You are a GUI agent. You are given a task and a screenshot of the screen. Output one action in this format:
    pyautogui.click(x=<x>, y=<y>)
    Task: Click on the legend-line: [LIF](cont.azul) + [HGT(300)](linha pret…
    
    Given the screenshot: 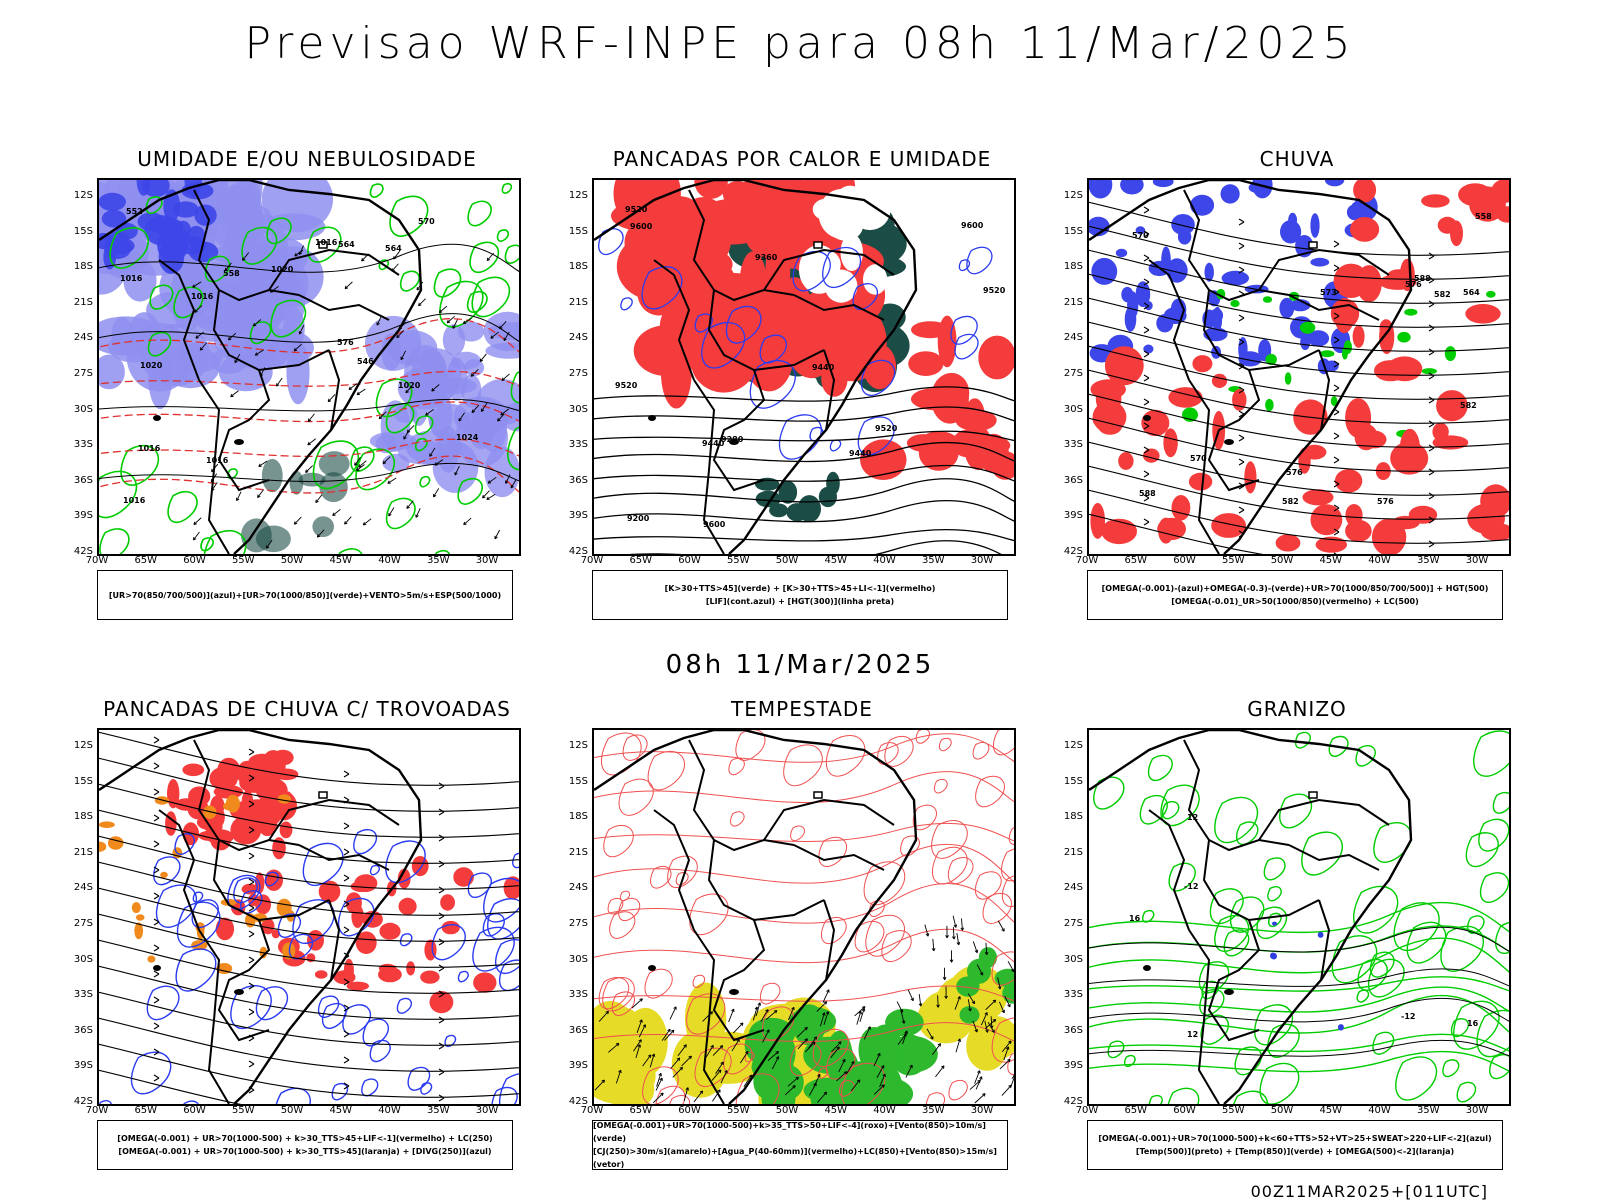 What is the action you would take?
    pyautogui.click(x=800, y=601)
    